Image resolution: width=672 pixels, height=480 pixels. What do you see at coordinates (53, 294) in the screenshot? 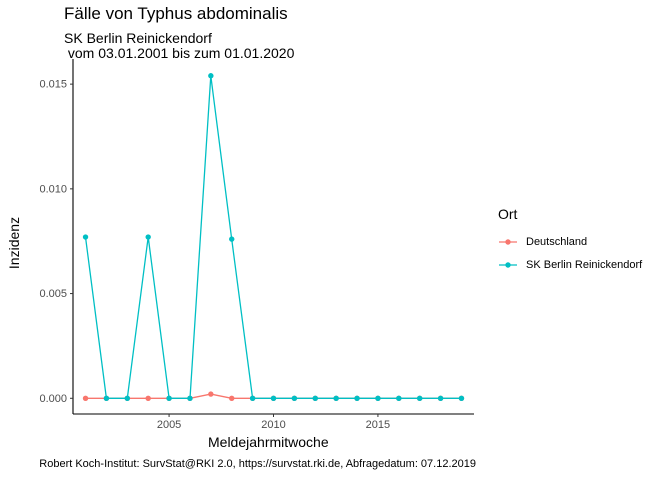
I see `y-tick-label: 0.005` at bounding box center [53, 294].